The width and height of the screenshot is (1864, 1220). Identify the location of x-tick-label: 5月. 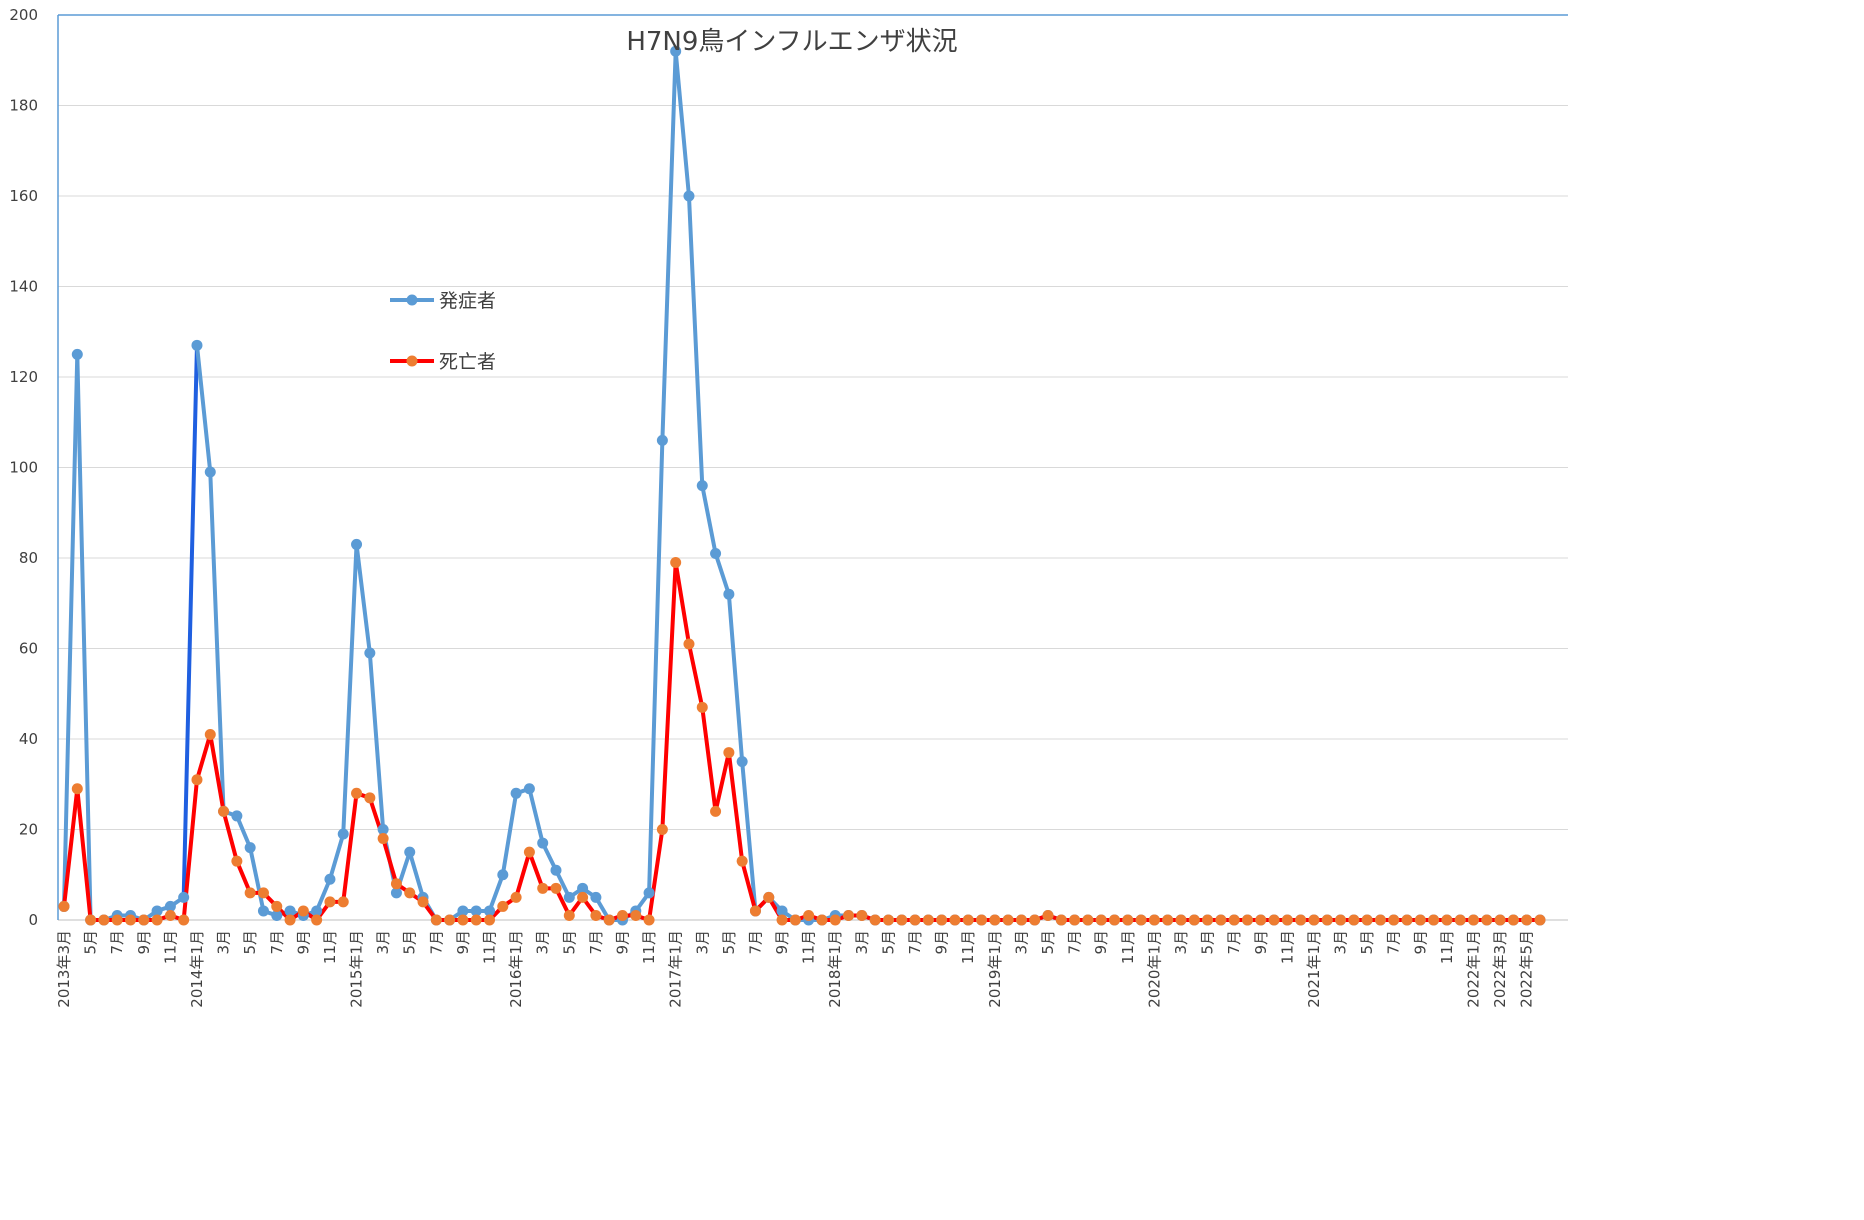
(729, 942).